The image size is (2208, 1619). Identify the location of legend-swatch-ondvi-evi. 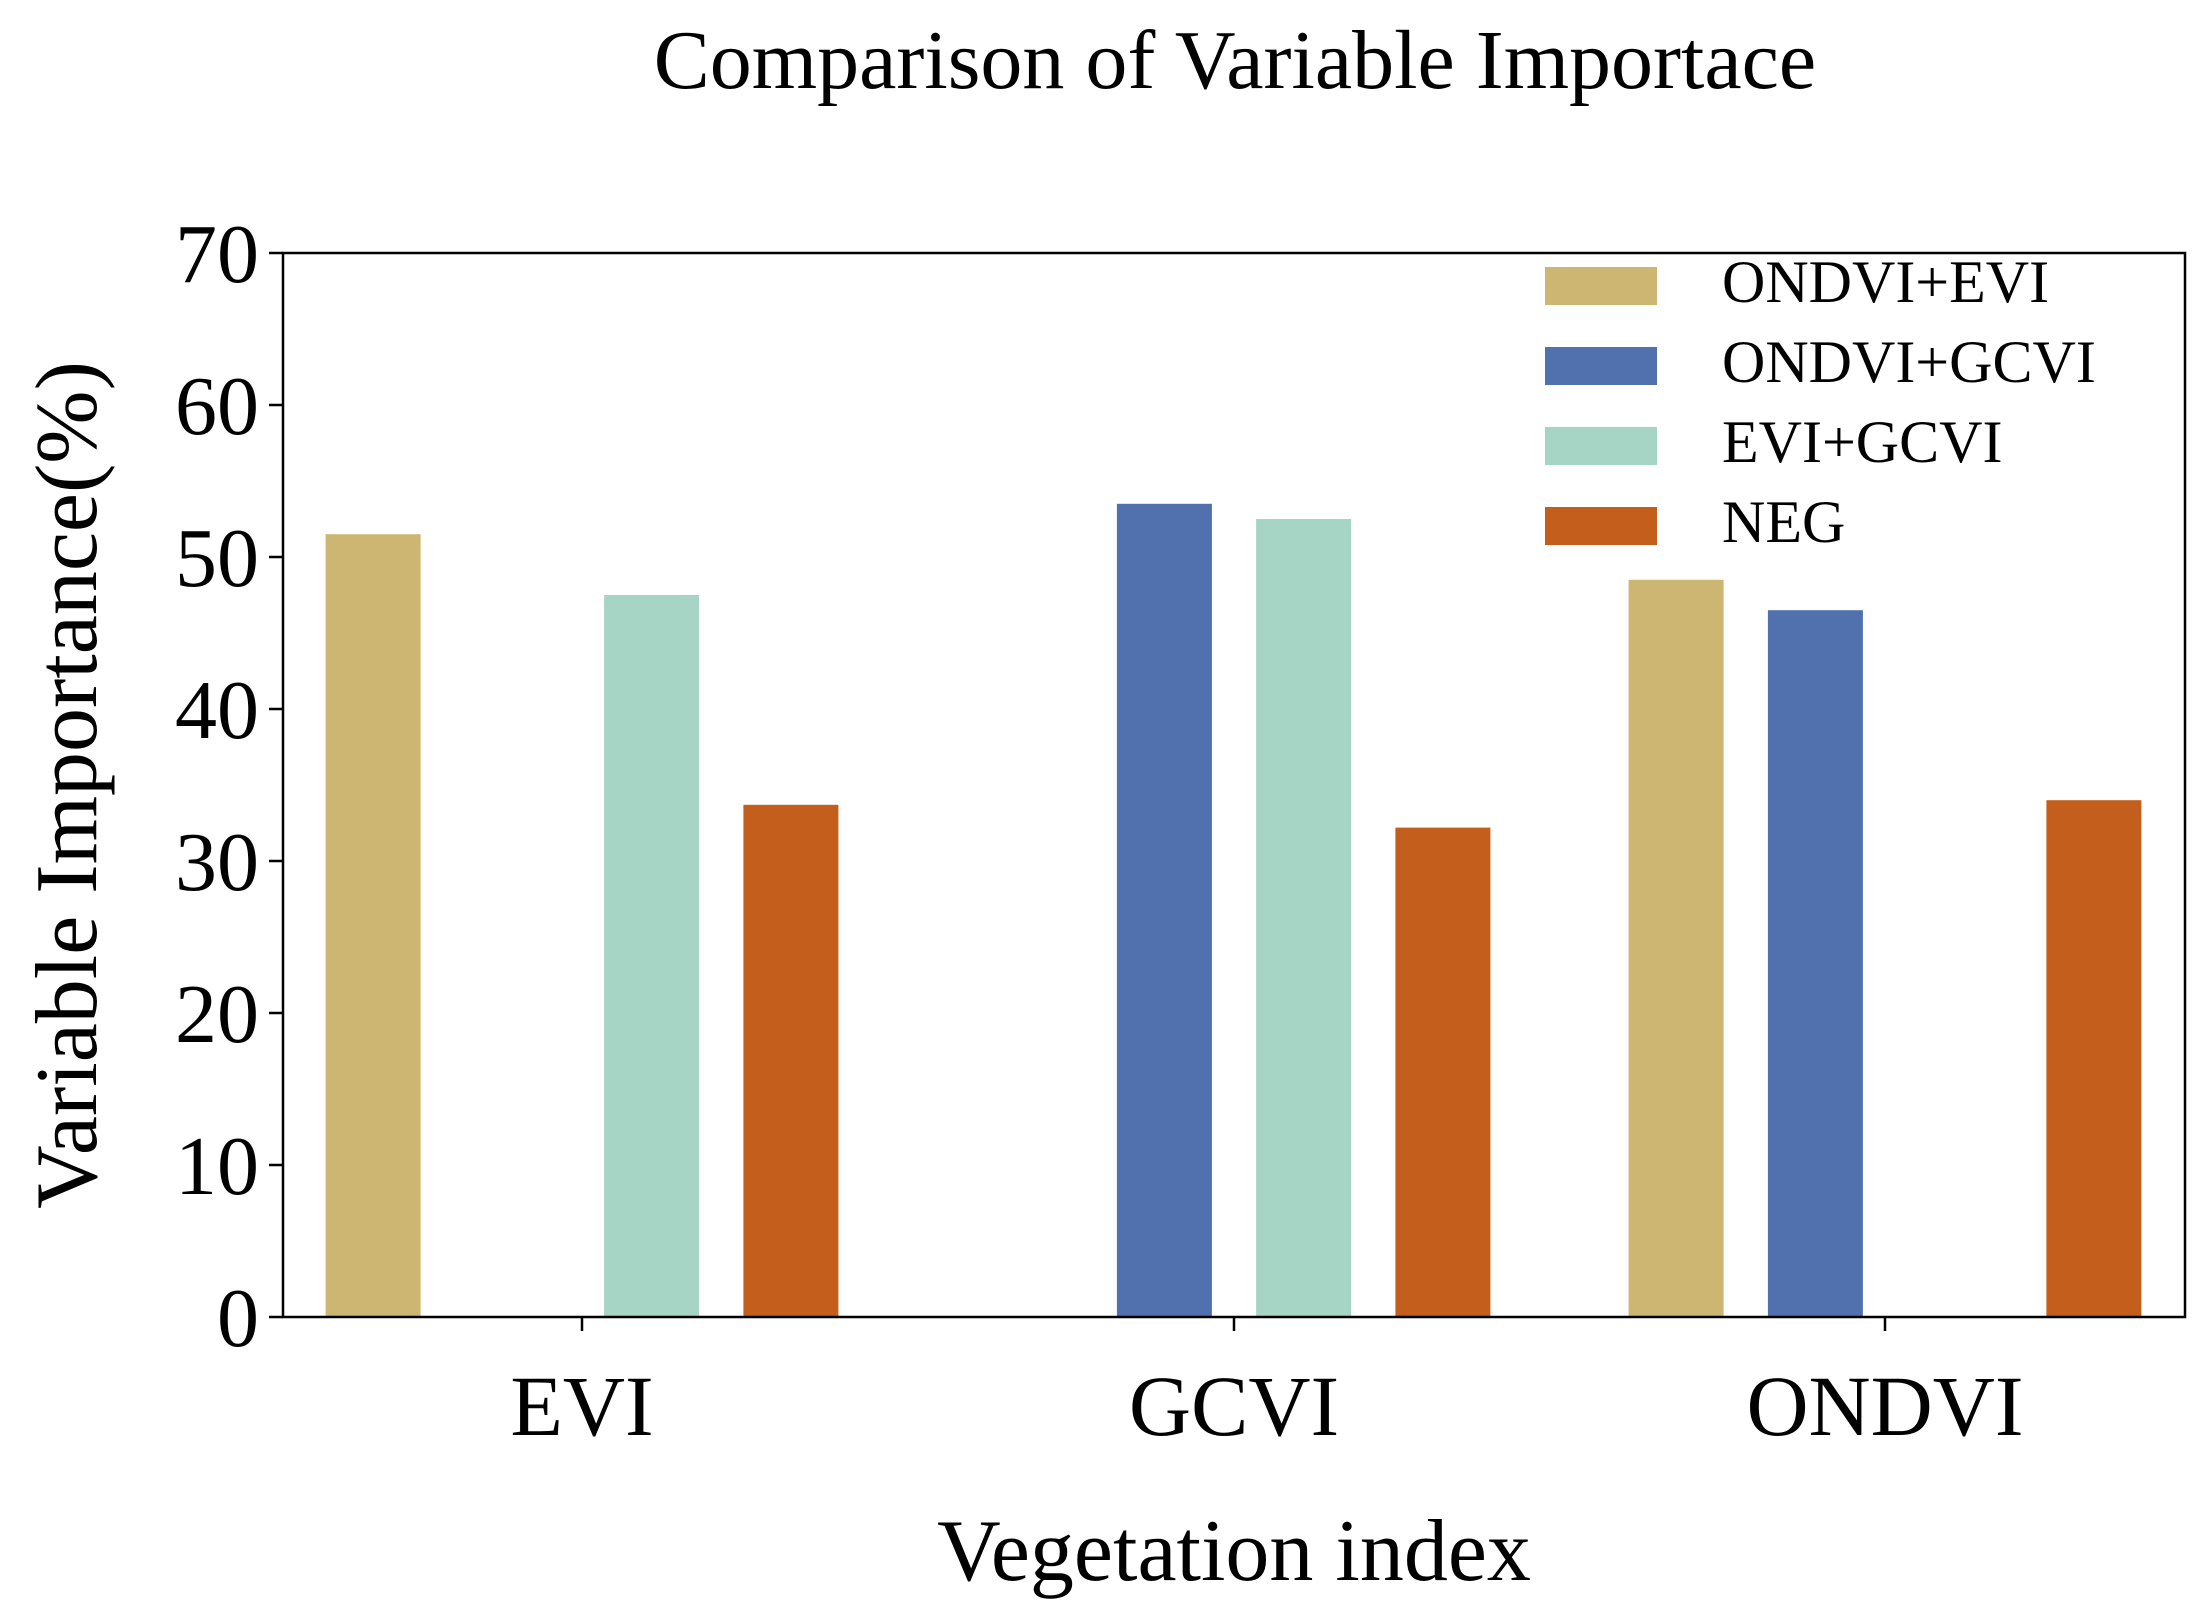
(1601, 286).